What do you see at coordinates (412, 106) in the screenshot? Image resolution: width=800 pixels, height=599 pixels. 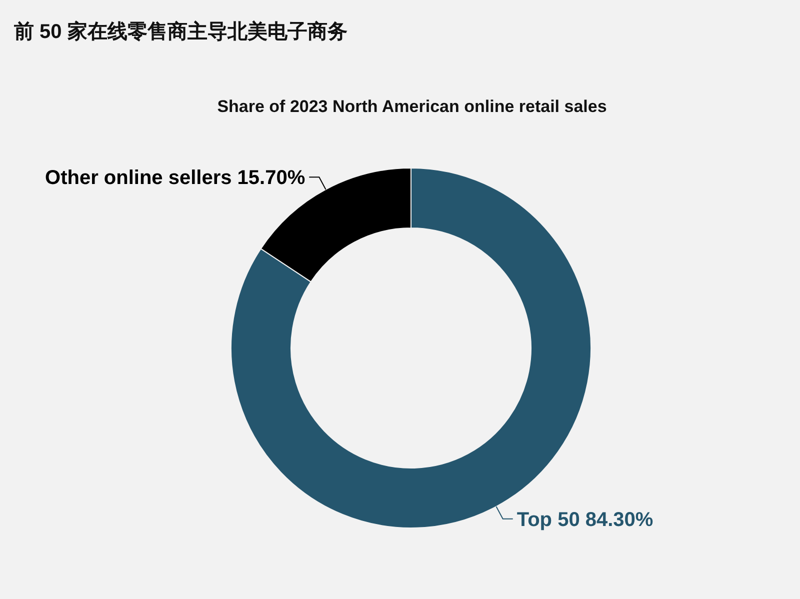 I see `chart-subtitle: Share of 2023 North American online retail sales` at bounding box center [412, 106].